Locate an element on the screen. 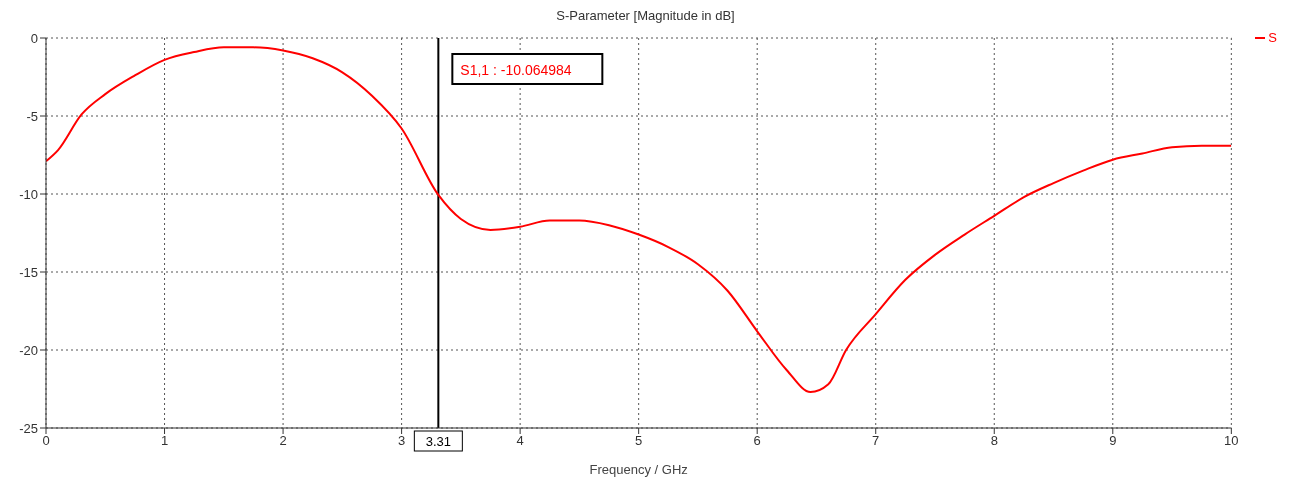  x-tick-label: 3 is located at coordinates (401, 441).